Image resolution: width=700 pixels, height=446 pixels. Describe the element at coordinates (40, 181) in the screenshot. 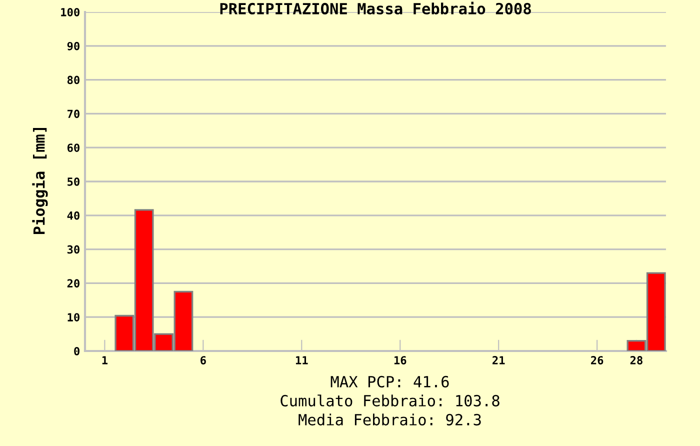

I see `y-axis-title: Pioggia [mm]` at that location.